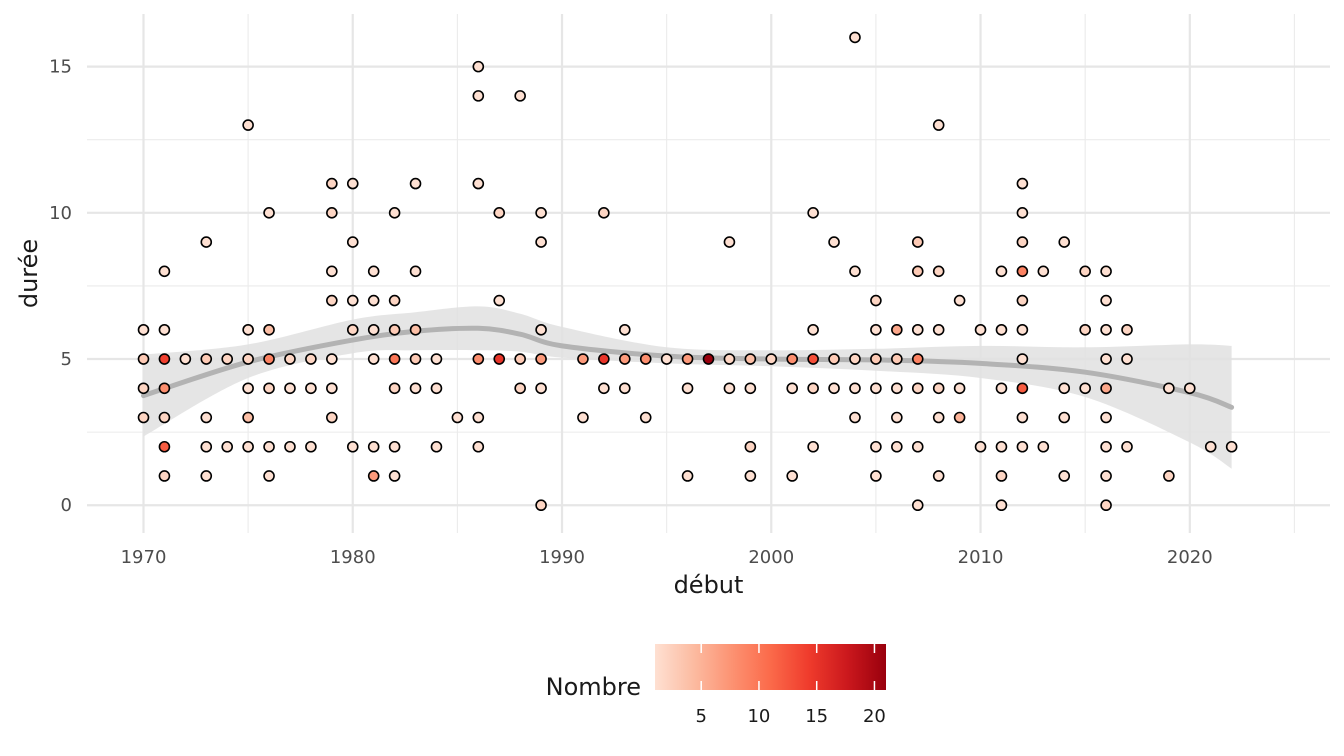  What do you see at coordinates (562, 557) in the screenshot?
I see `x-tick-label: 1990` at bounding box center [562, 557].